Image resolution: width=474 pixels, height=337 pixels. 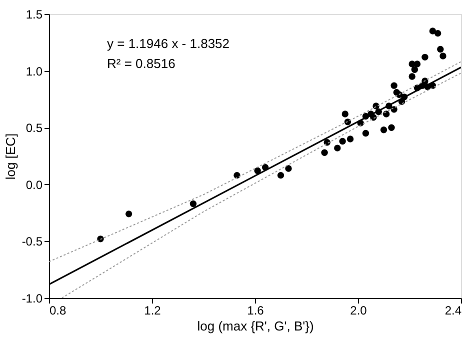 I want to click on x-tick-label: 1.2, so click(x=153, y=311).